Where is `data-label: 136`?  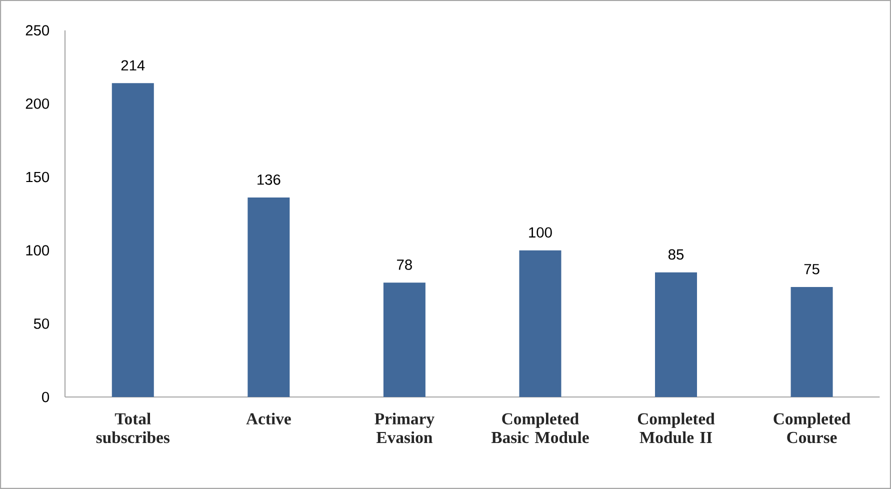
data-label: 136 is located at coordinates (269, 179).